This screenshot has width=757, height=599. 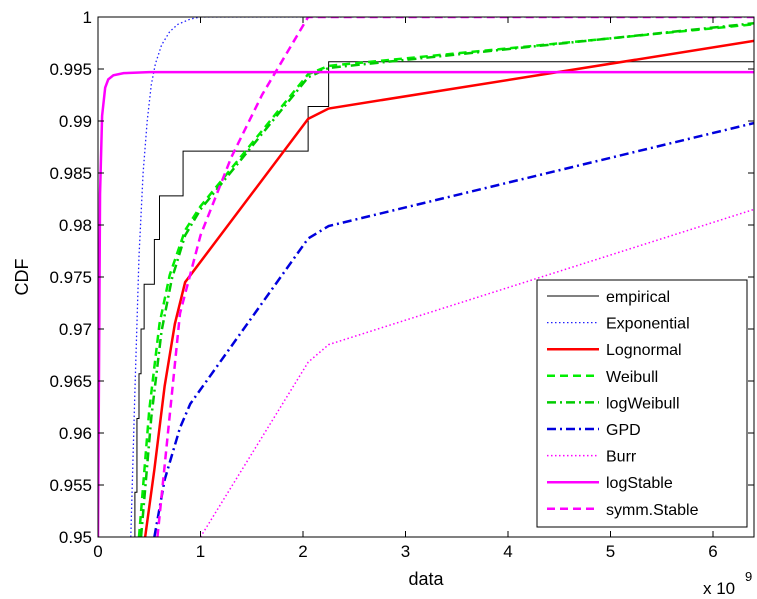 What do you see at coordinates (200, 551) in the screenshot?
I see `x-tick-label: 1` at bounding box center [200, 551].